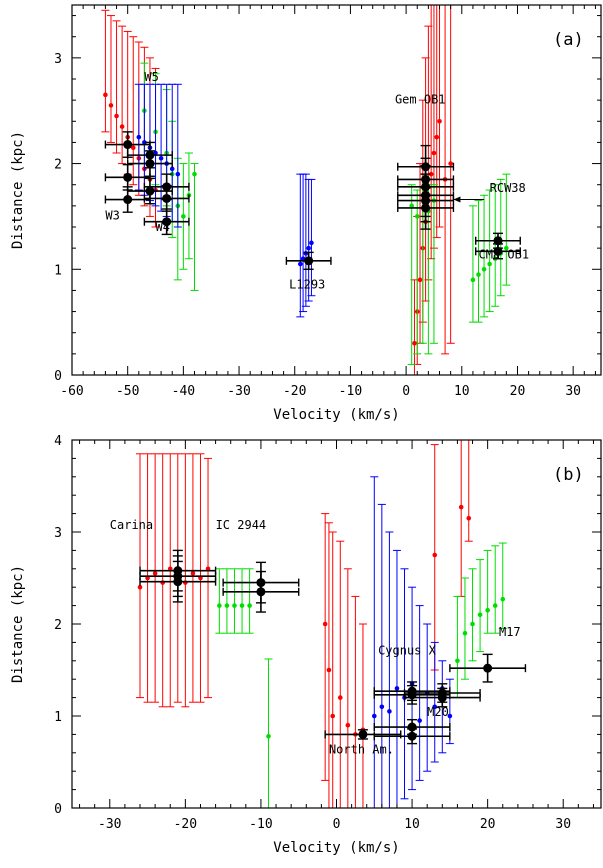 This screenshot has height=868, width=603. I want to click on y-tick-label: 4, so click(58, 441).